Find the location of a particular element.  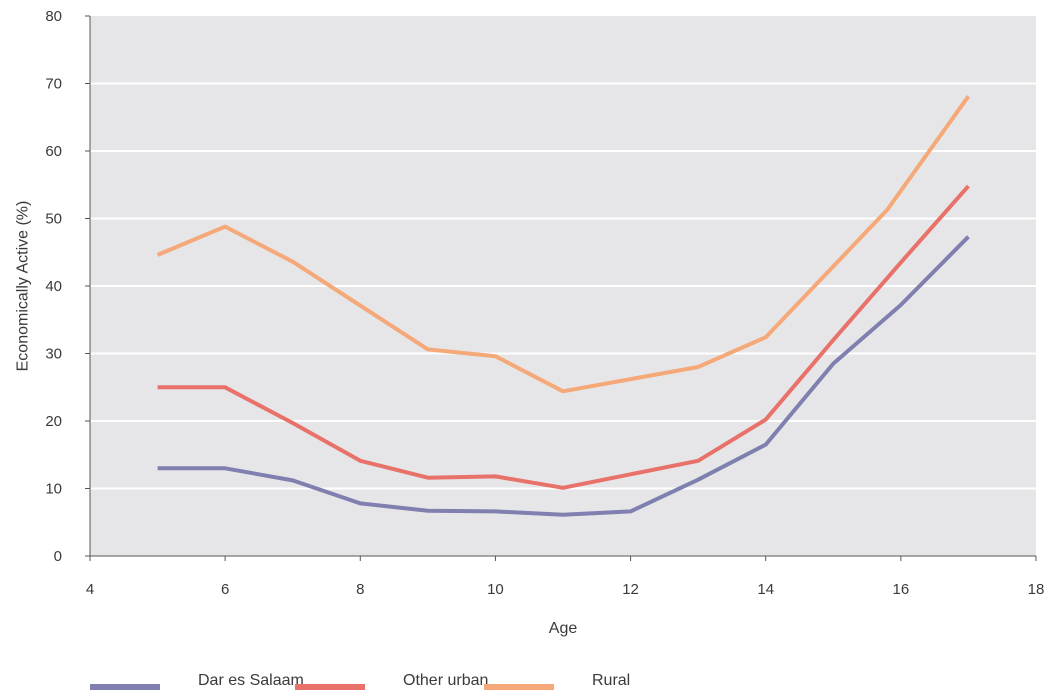

x-tick-label: 18 is located at coordinates (1036, 589).